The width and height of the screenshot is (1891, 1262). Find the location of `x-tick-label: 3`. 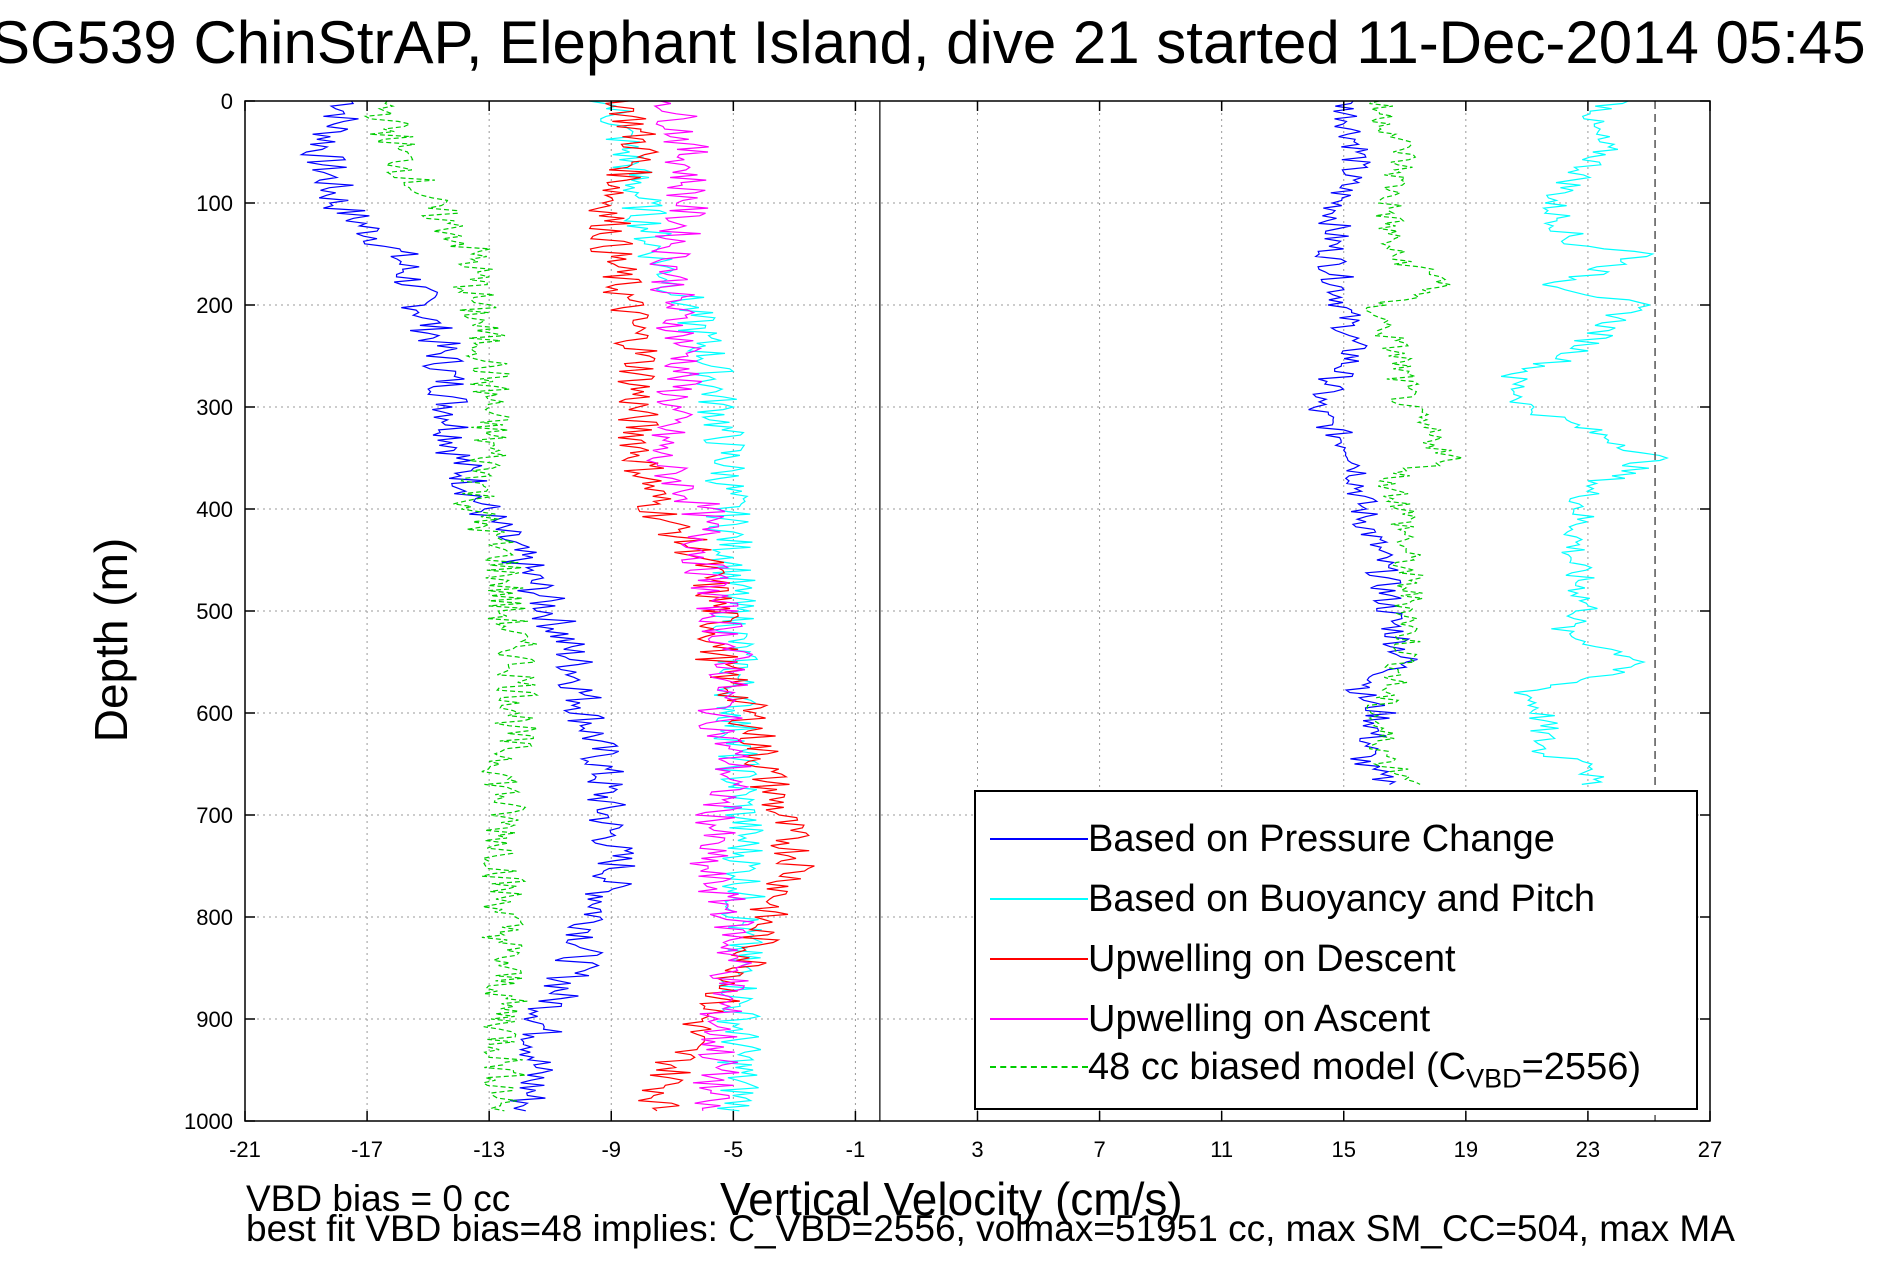

x-tick-label: 3 is located at coordinates (977, 1149).